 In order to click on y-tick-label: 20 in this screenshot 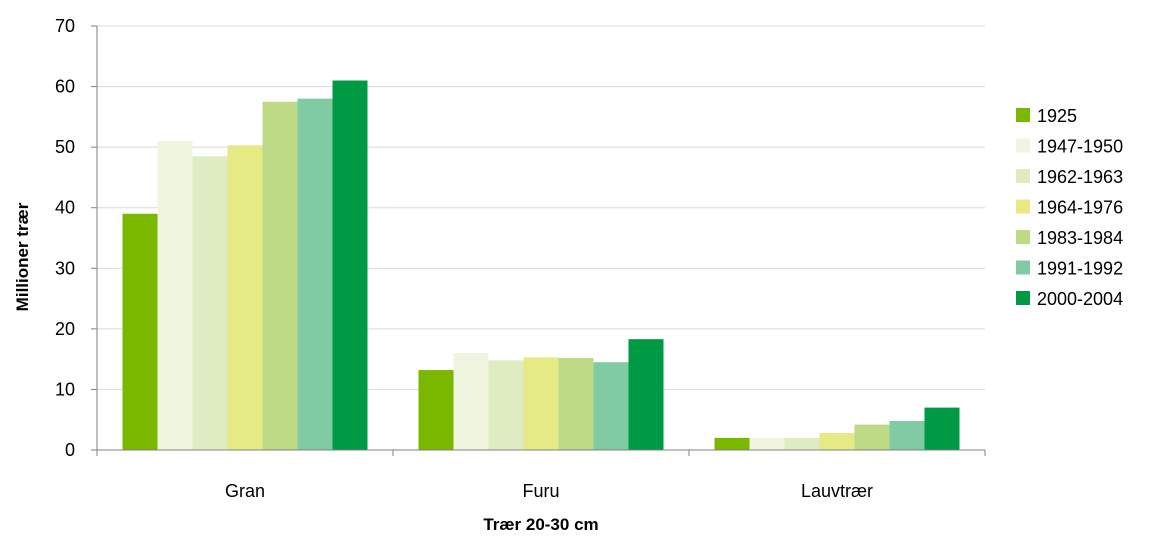, I will do `click(65, 329)`.